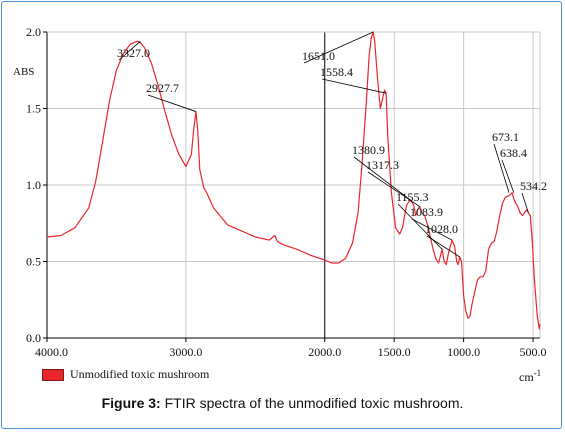  What do you see at coordinates (53, 375) in the screenshot?
I see `legend-swatch` at bounding box center [53, 375].